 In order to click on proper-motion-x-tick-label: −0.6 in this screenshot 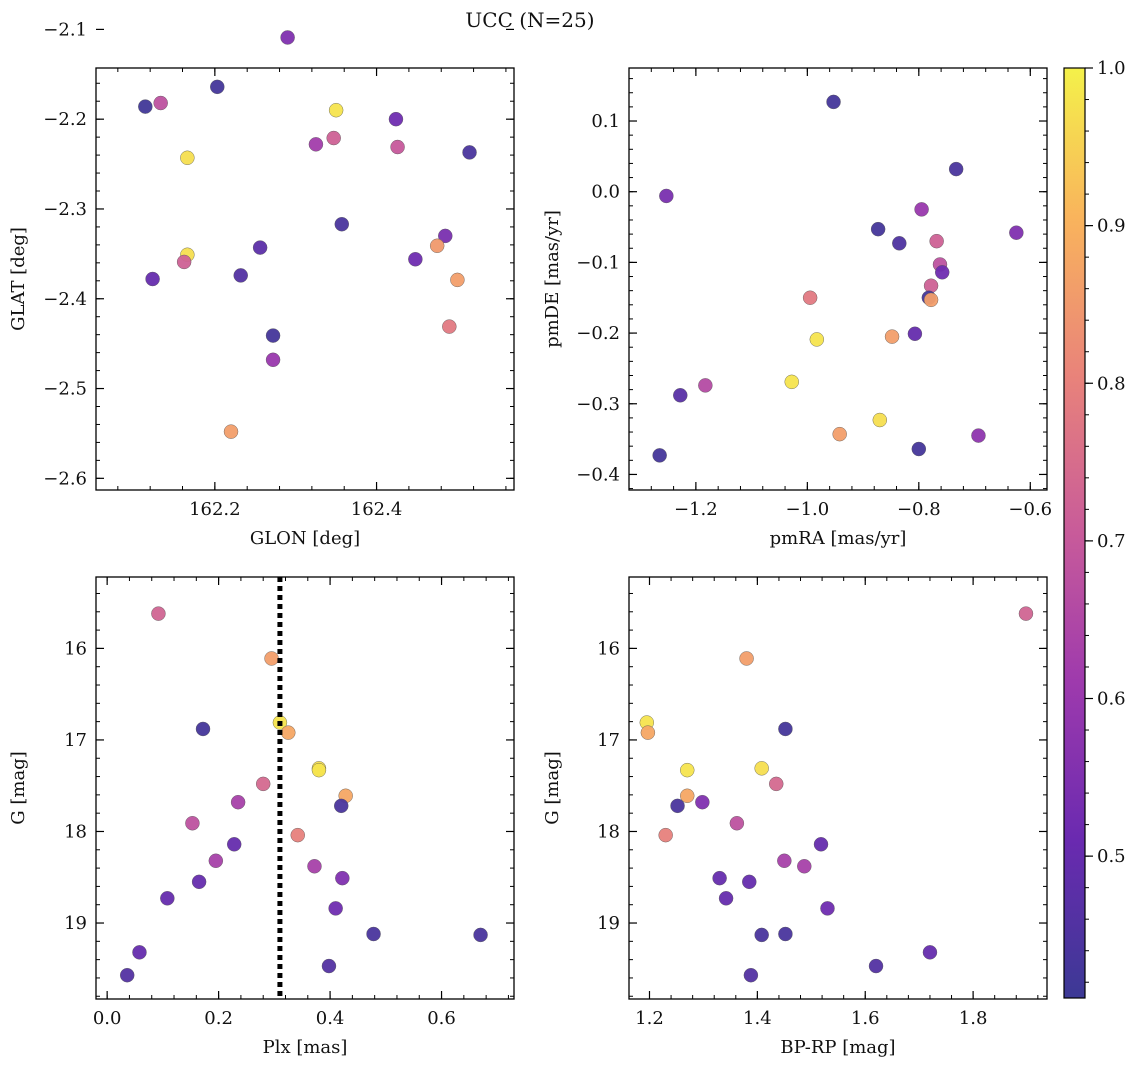, I will do `click(1030, 509)`.